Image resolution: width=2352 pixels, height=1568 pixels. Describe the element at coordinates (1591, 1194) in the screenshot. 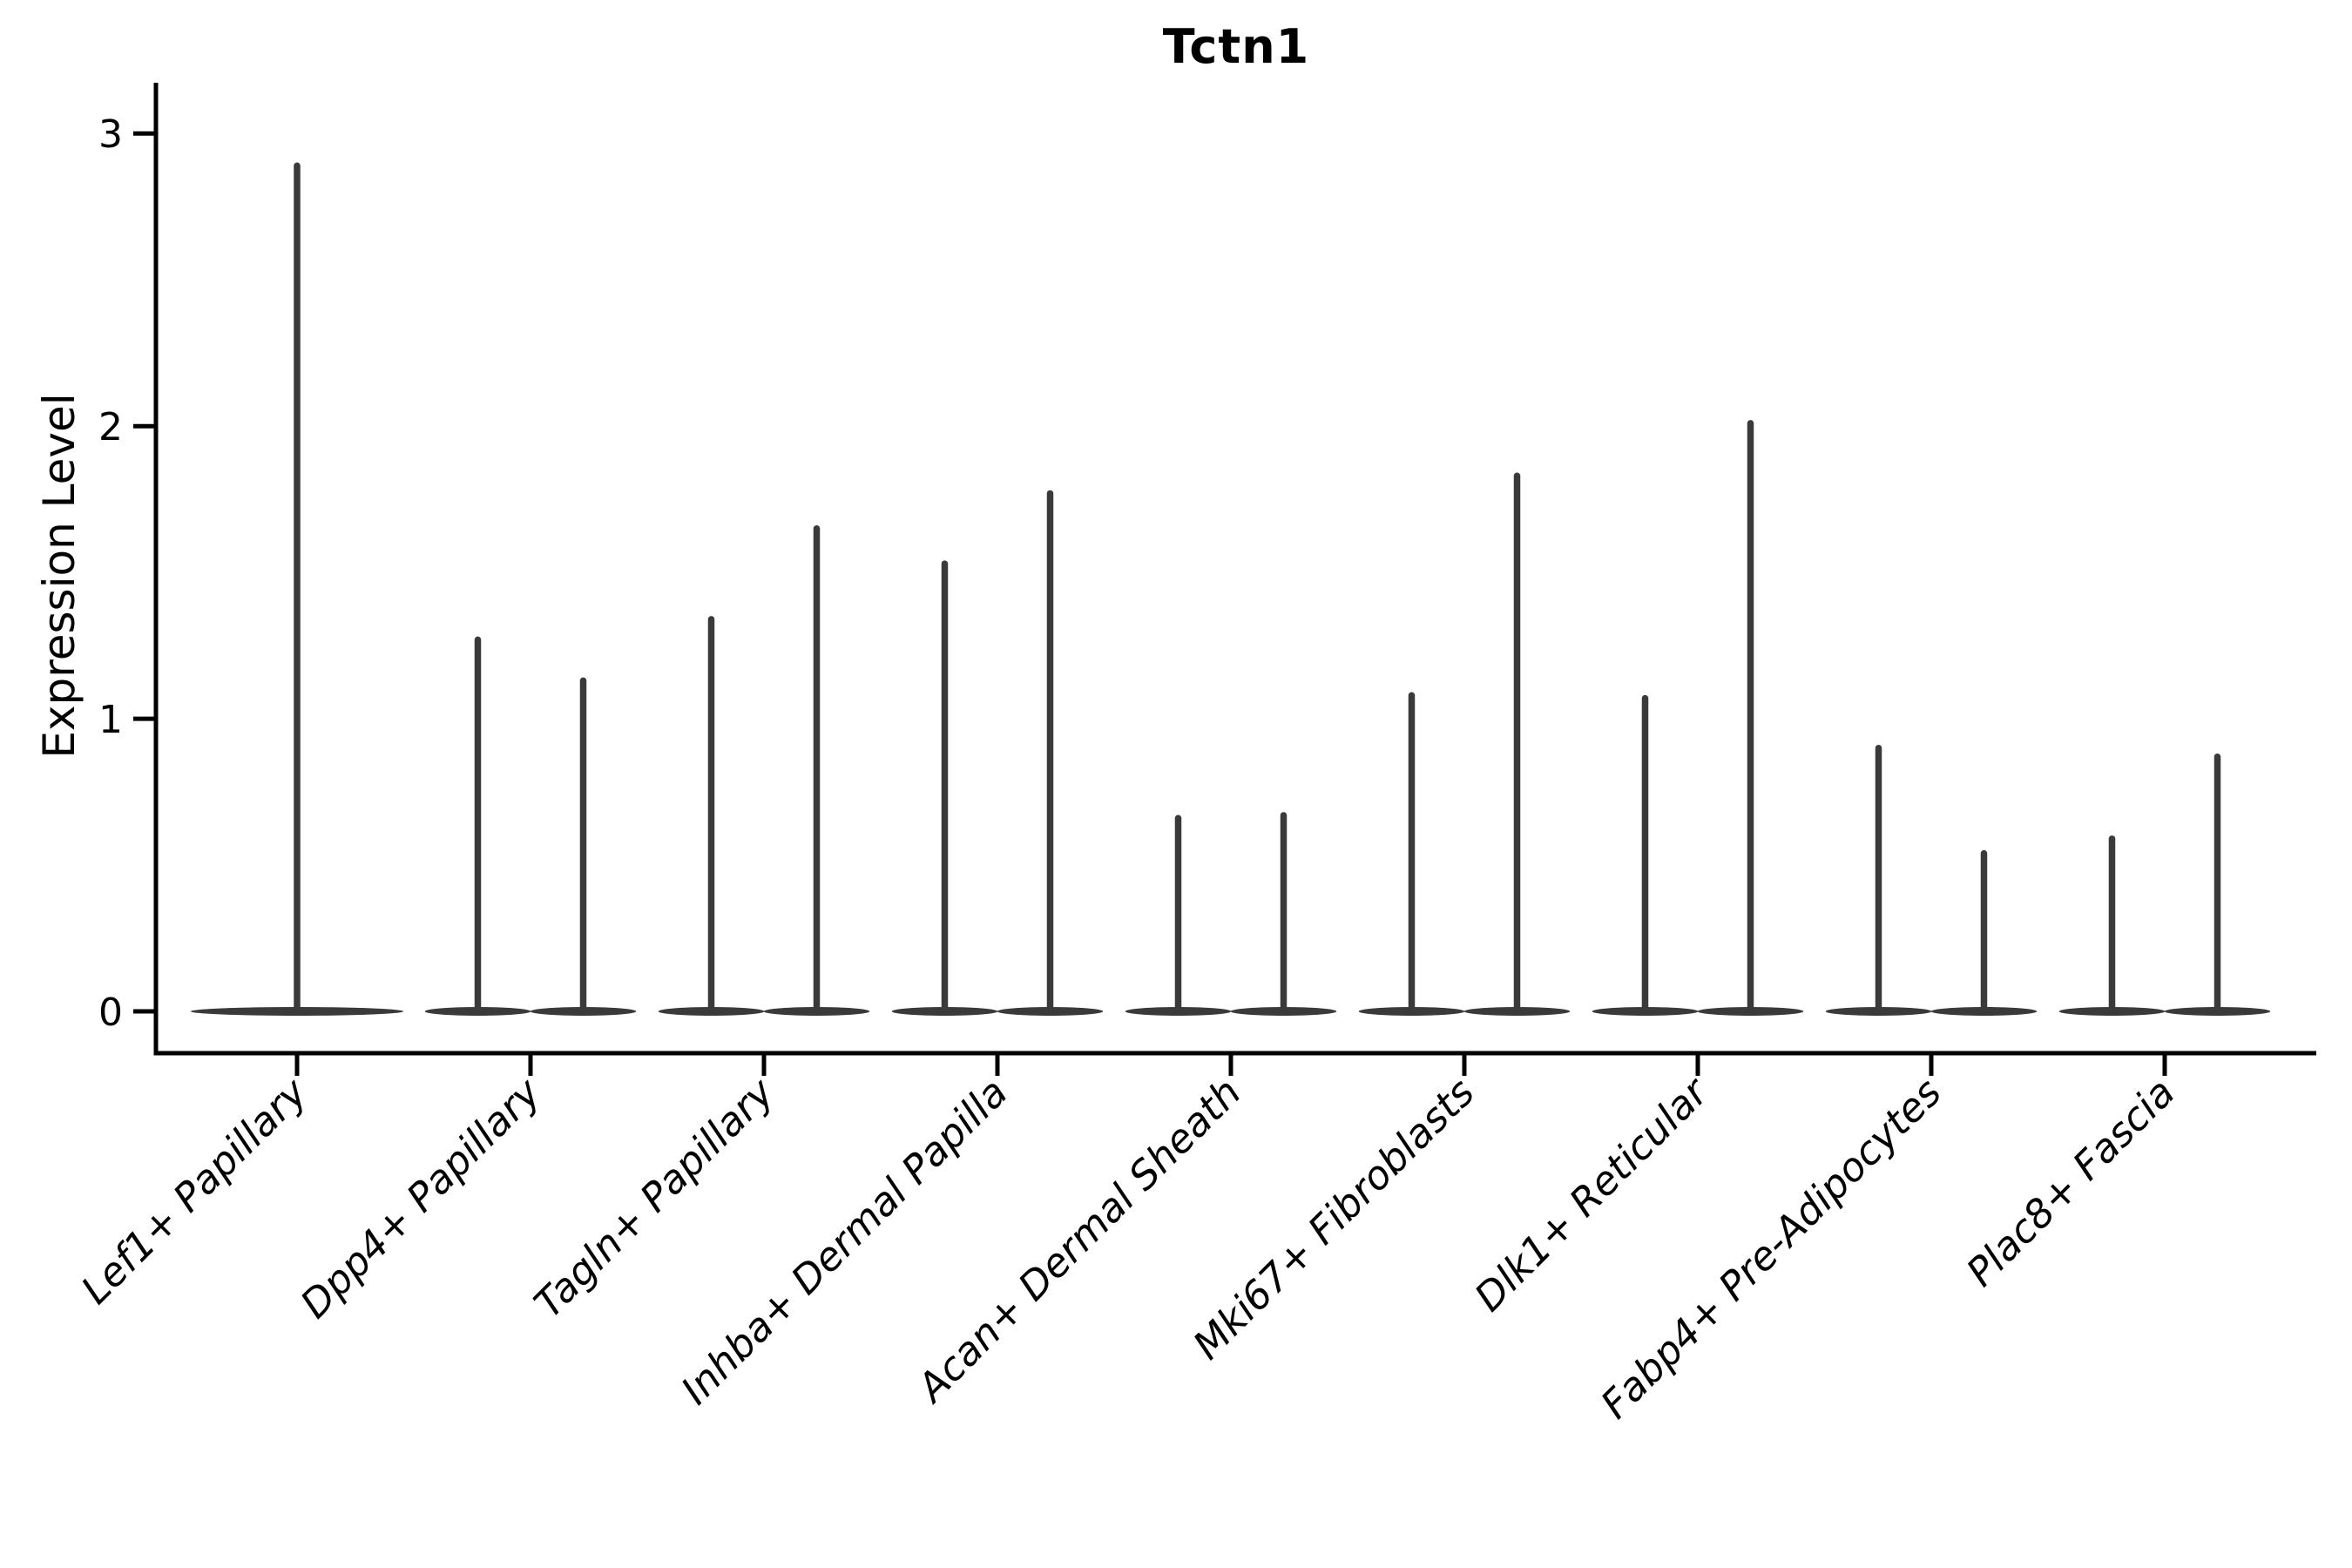

I see `x-category-label: Dlk1+ Reticular` at that location.